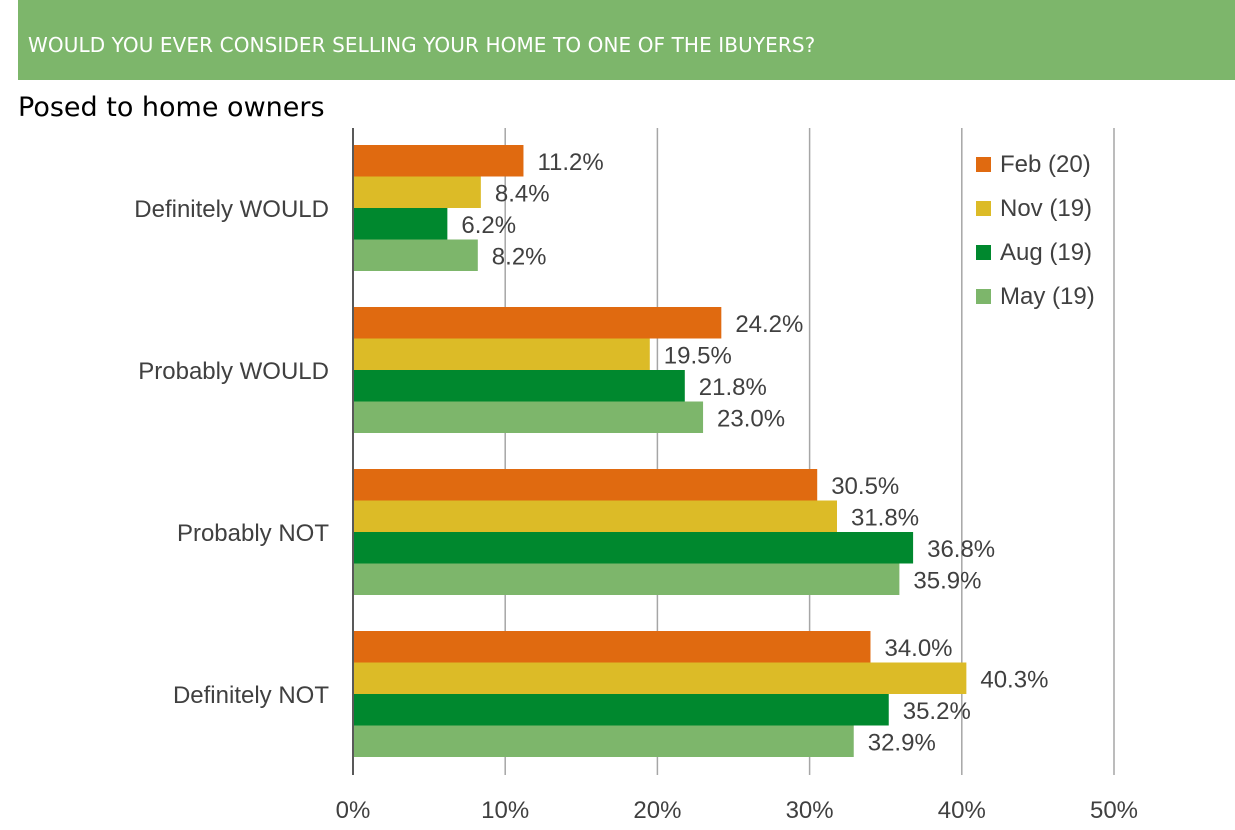 This screenshot has height=830, width=1235. Describe the element at coordinates (488, 225) in the screenshot. I see `data-label: 6.2%` at that location.